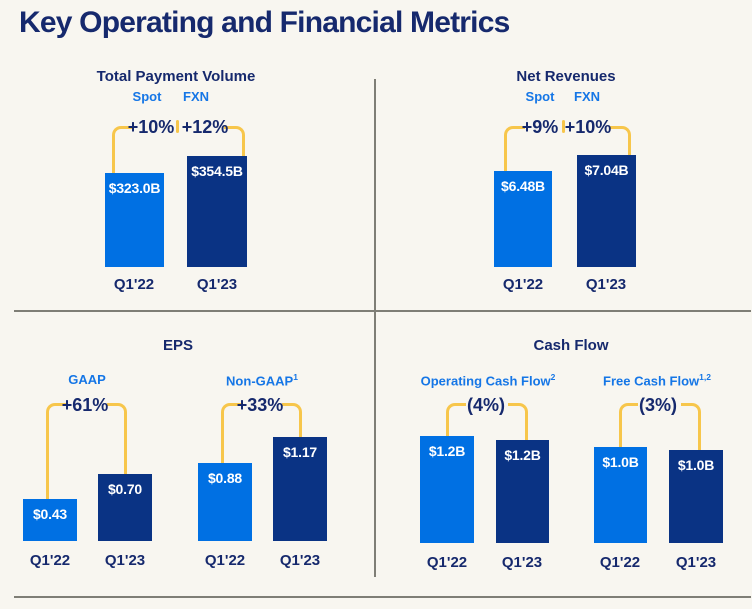 Image resolution: width=752 pixels, height=609 pixels. I want to click on bar-value: $7.04B, so click(606, 170).